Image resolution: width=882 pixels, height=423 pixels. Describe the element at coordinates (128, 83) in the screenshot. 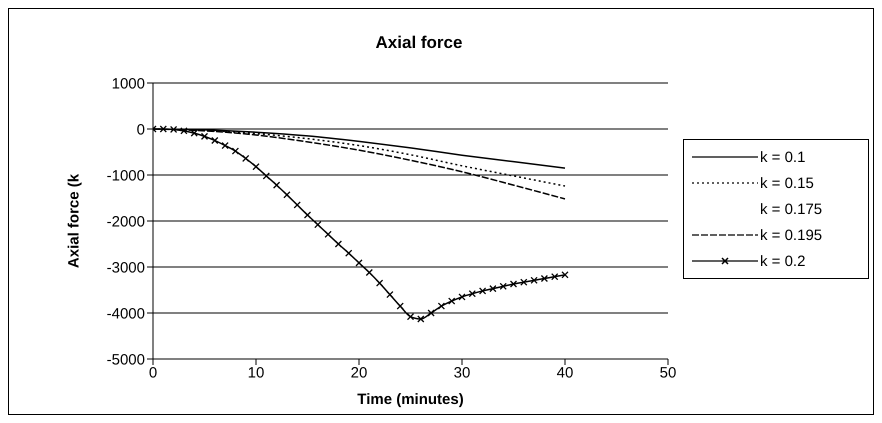

I see `y-tick-label: 1000` at that location.